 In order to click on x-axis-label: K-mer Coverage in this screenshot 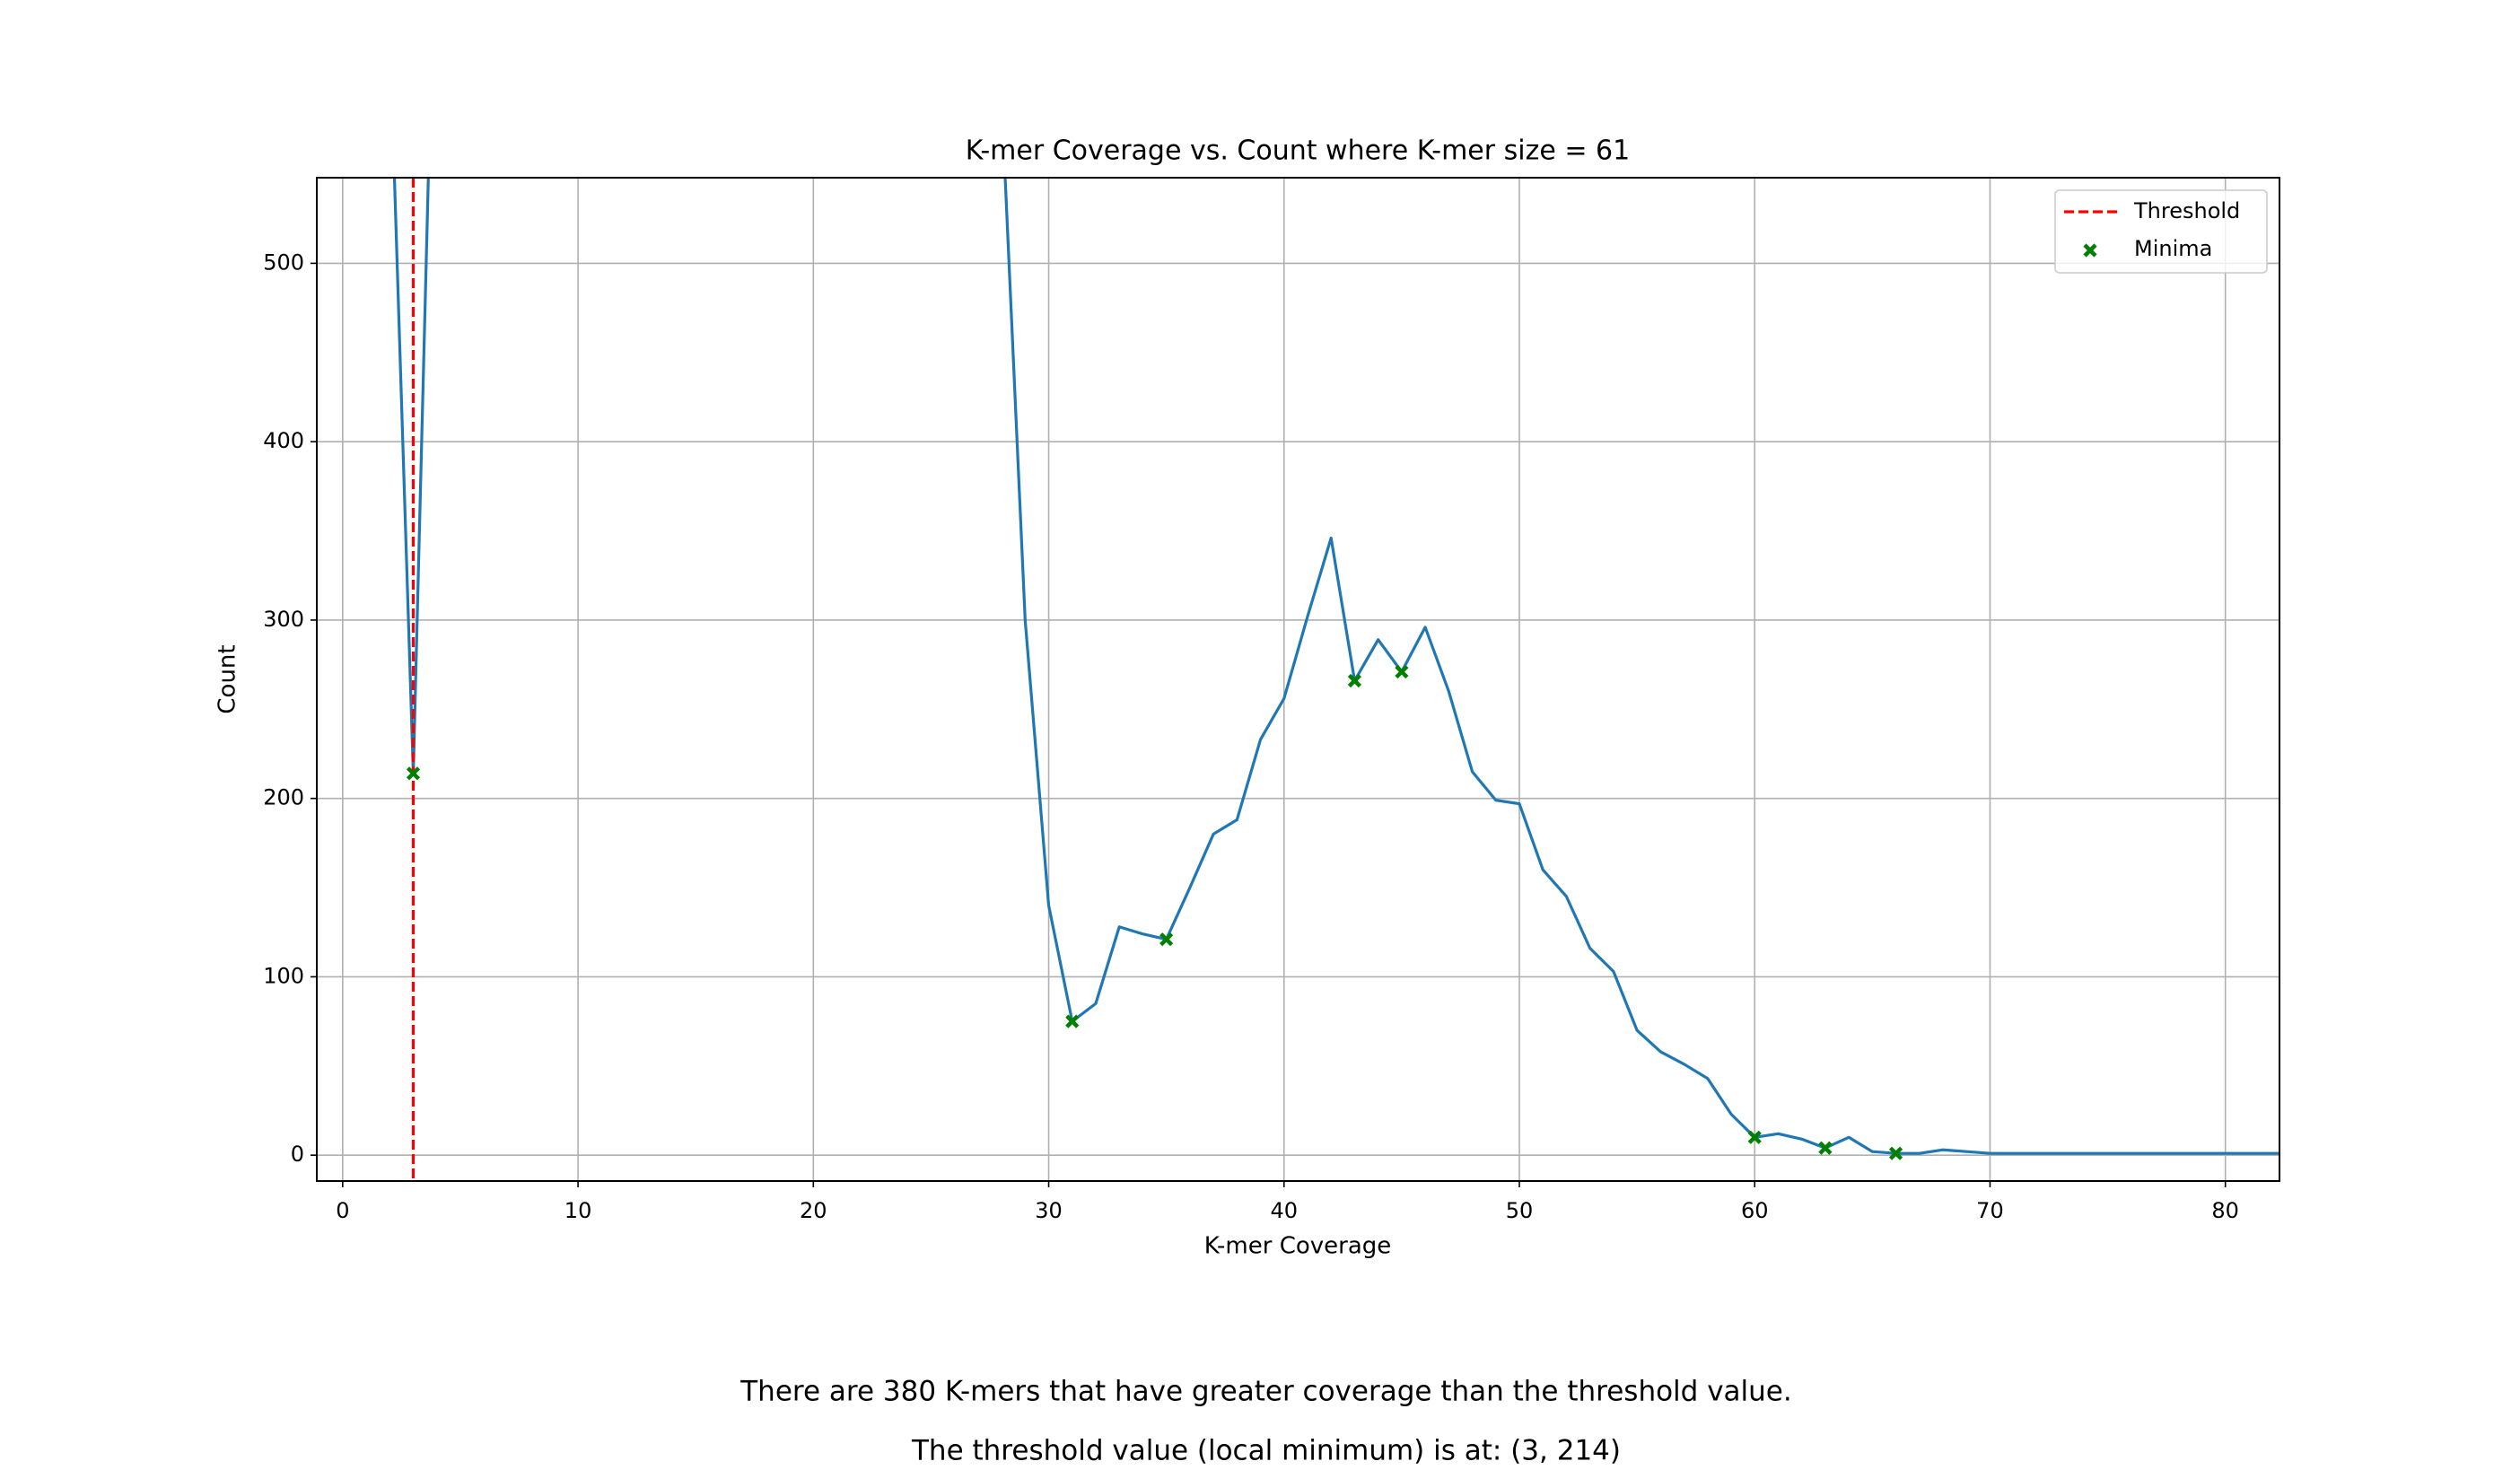, I will do `click(1298, 1246)`.